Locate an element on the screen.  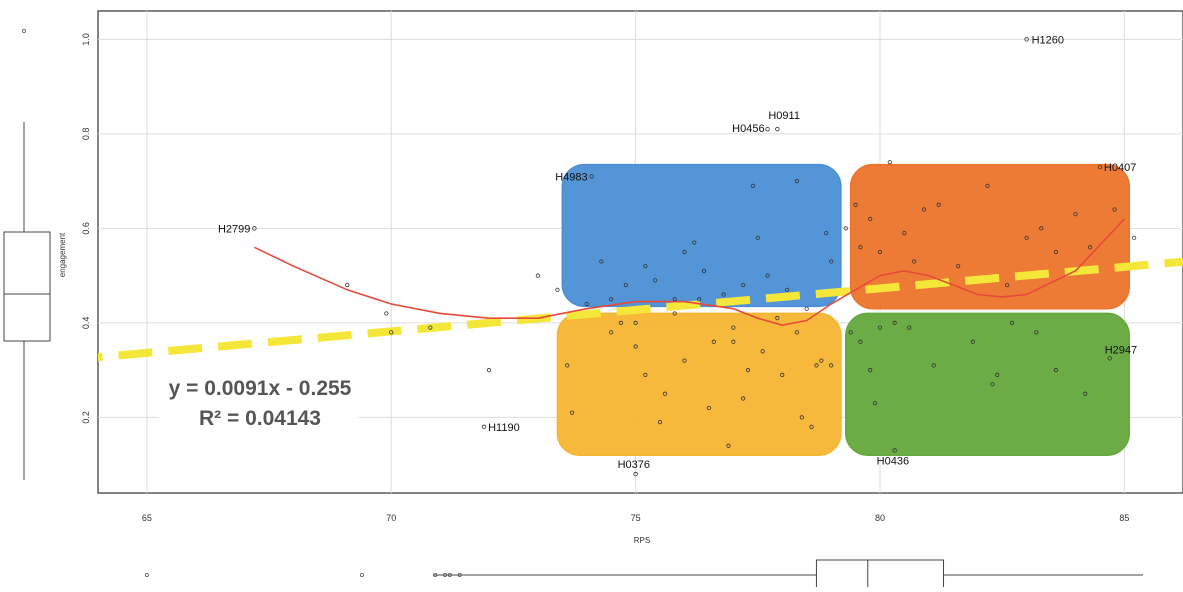
x-tick-label: 80 is located at coordinates (880, 518).